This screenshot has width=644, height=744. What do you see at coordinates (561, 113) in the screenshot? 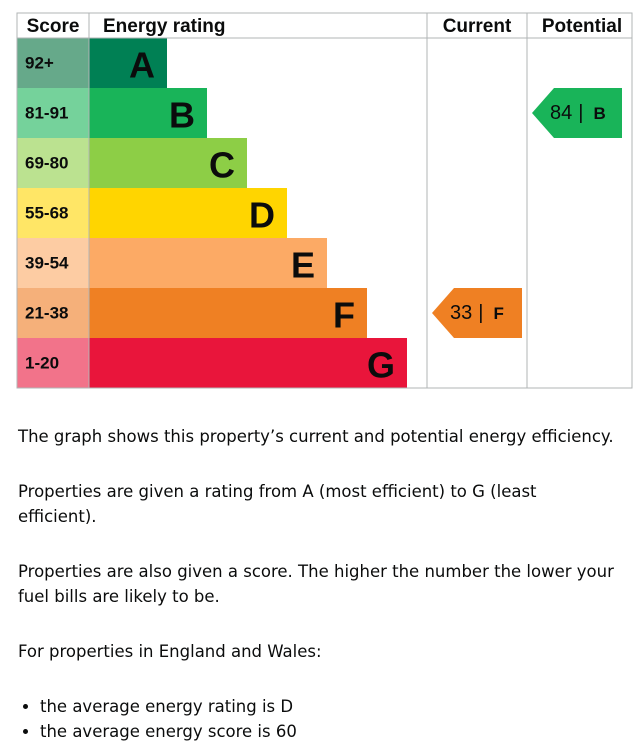
I see `potential-score: 84` at bounding box center [561, 113].